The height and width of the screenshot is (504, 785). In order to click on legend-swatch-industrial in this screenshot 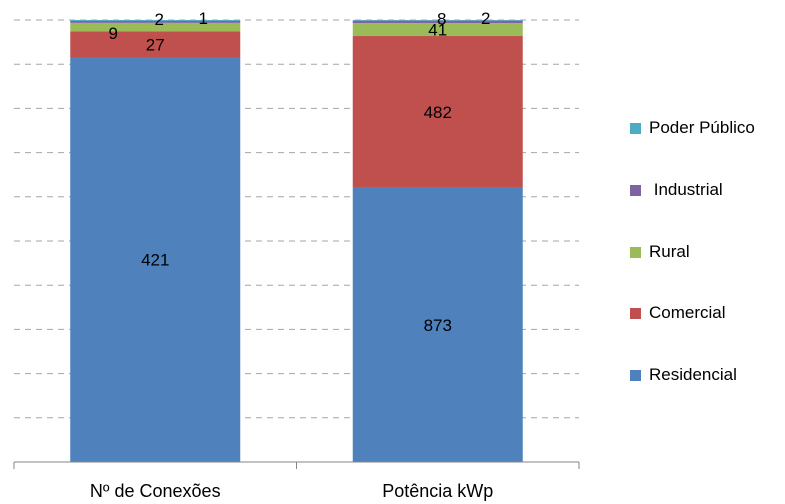, I will do `click(635, 190)`.